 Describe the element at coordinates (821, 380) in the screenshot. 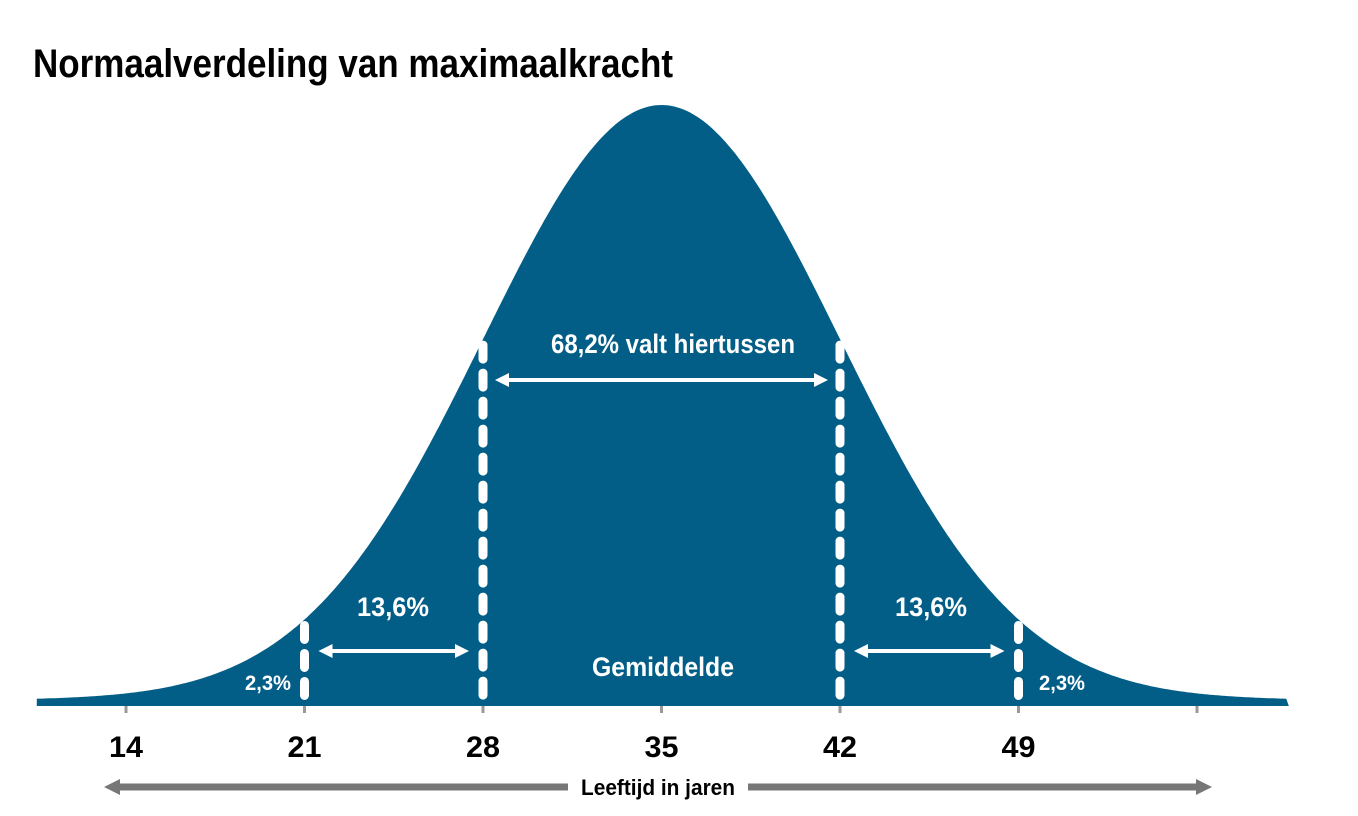

I see `arrow-center-head-right` at that location.